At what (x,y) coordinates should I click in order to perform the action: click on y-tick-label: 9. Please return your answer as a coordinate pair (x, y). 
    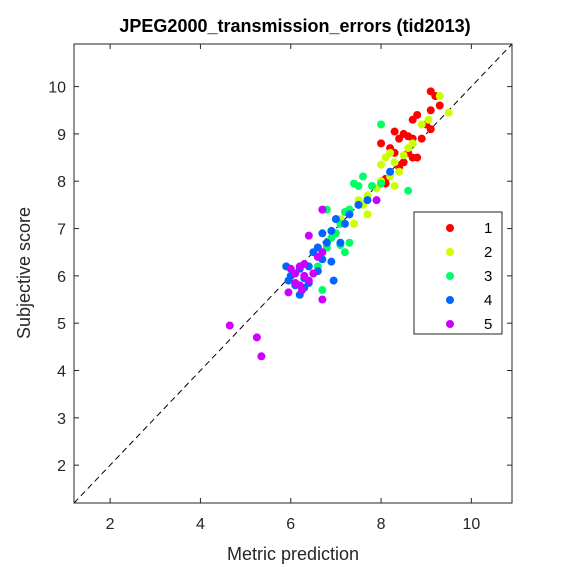
    Looking at the image, I should click on (61, 135).